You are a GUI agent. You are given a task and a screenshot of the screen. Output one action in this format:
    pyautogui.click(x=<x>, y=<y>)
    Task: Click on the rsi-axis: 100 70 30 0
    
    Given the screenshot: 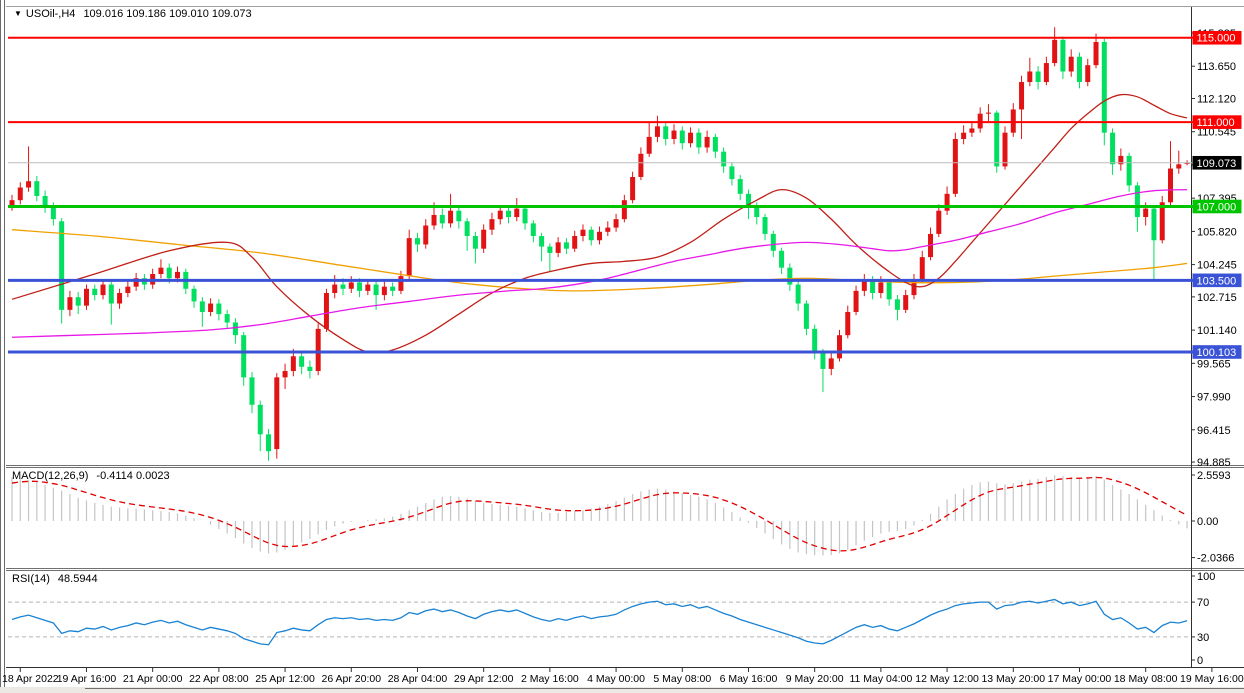 What is the action you would take?
    pyautogui.click(x=1203, y=619)
    